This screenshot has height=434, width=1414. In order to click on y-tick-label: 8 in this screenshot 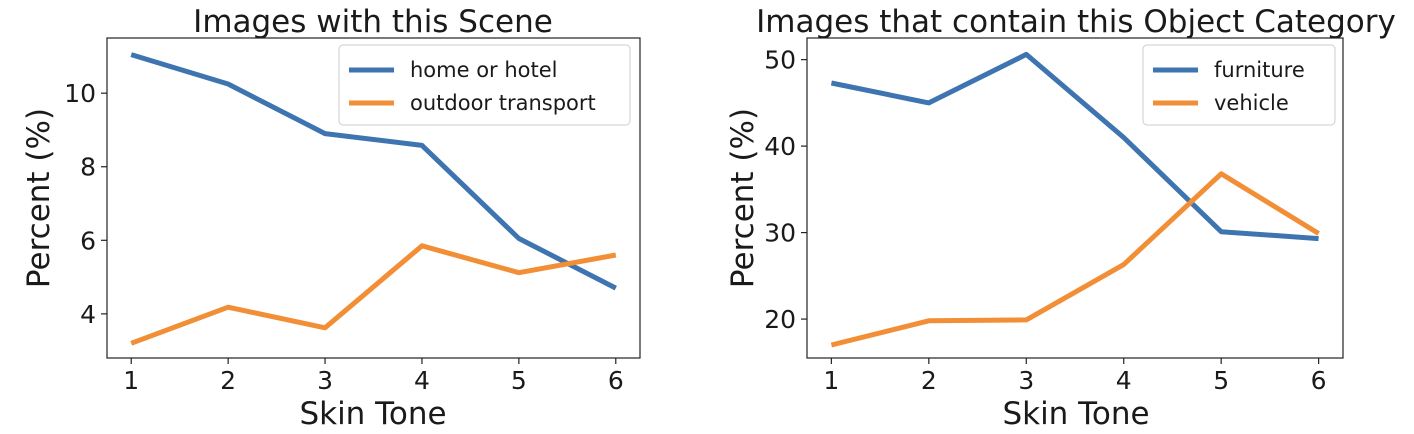, I will do `click(88, 167)`.